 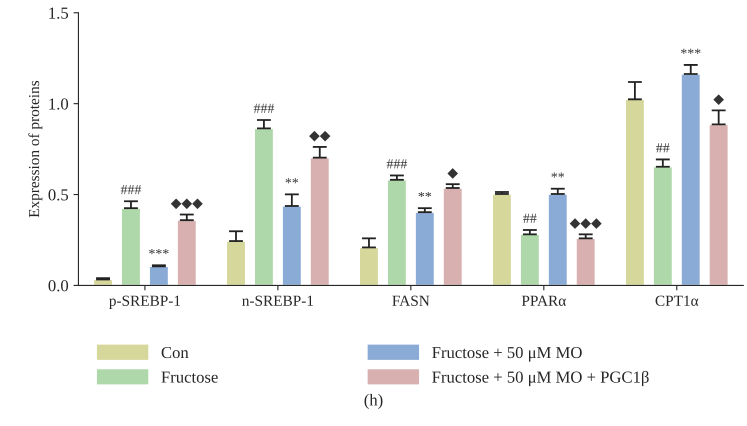 What do you see at coordinates (58, 104) in the screenshot?
I see `y-tick-label: 1.0` at bounding box center [58, 104].